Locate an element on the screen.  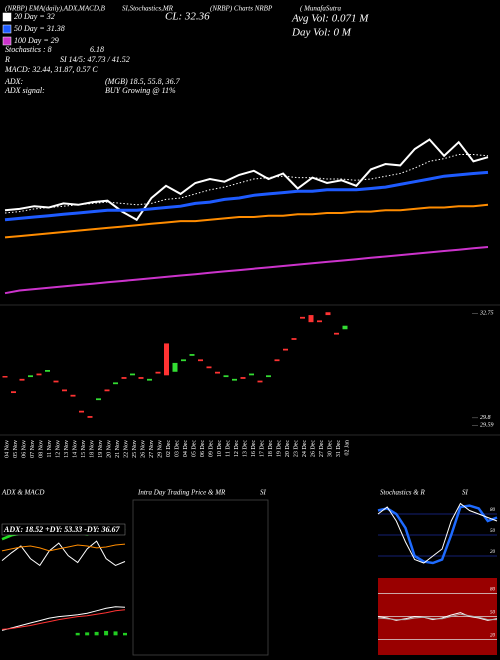
panel-title: Intra Day Trading Price & MR is located at coordinates (181, 493).